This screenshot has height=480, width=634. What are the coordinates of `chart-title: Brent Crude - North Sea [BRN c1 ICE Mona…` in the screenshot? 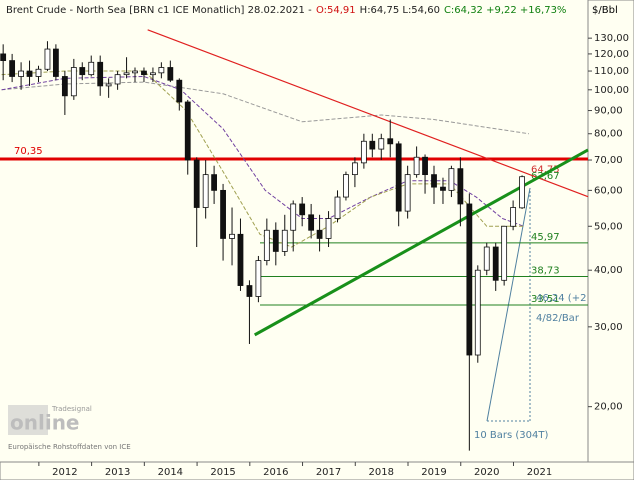 It's located at (286, 10).